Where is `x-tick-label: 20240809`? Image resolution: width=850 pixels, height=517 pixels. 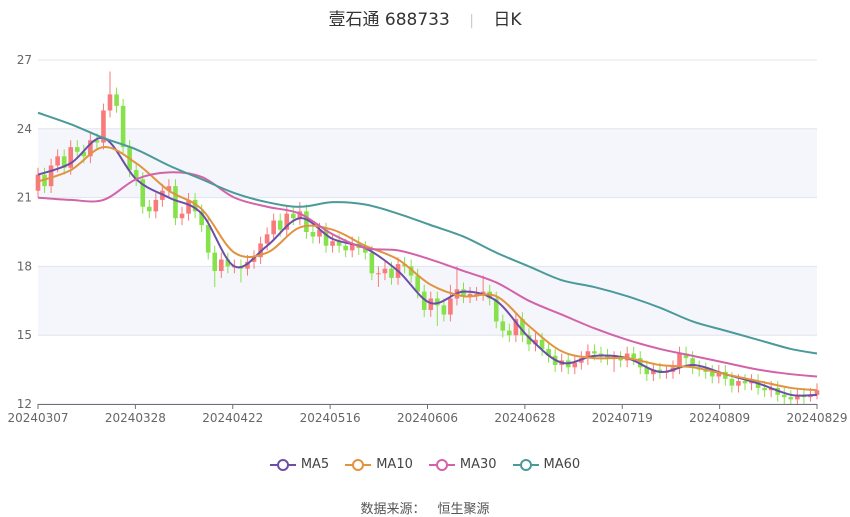
x-tick-label: 20240809 is located at coordinates (719, 418).